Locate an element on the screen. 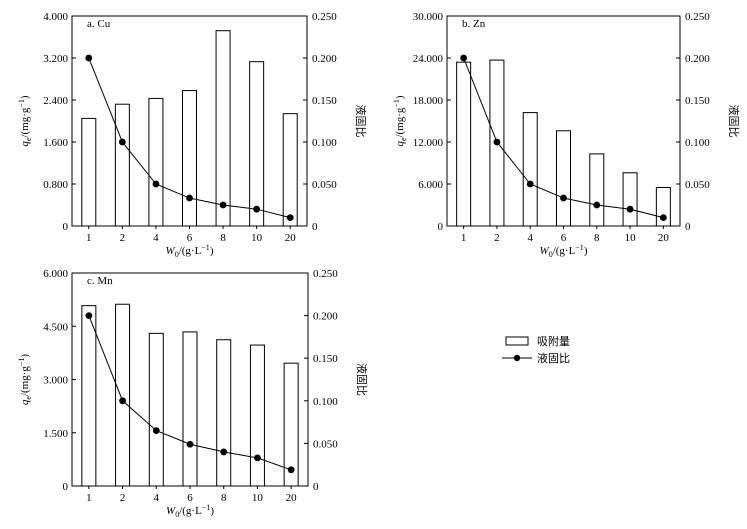 This screenshot has height=529, width=747. y-left-tick-label: 30.000 is located at coordinates (428, 17).